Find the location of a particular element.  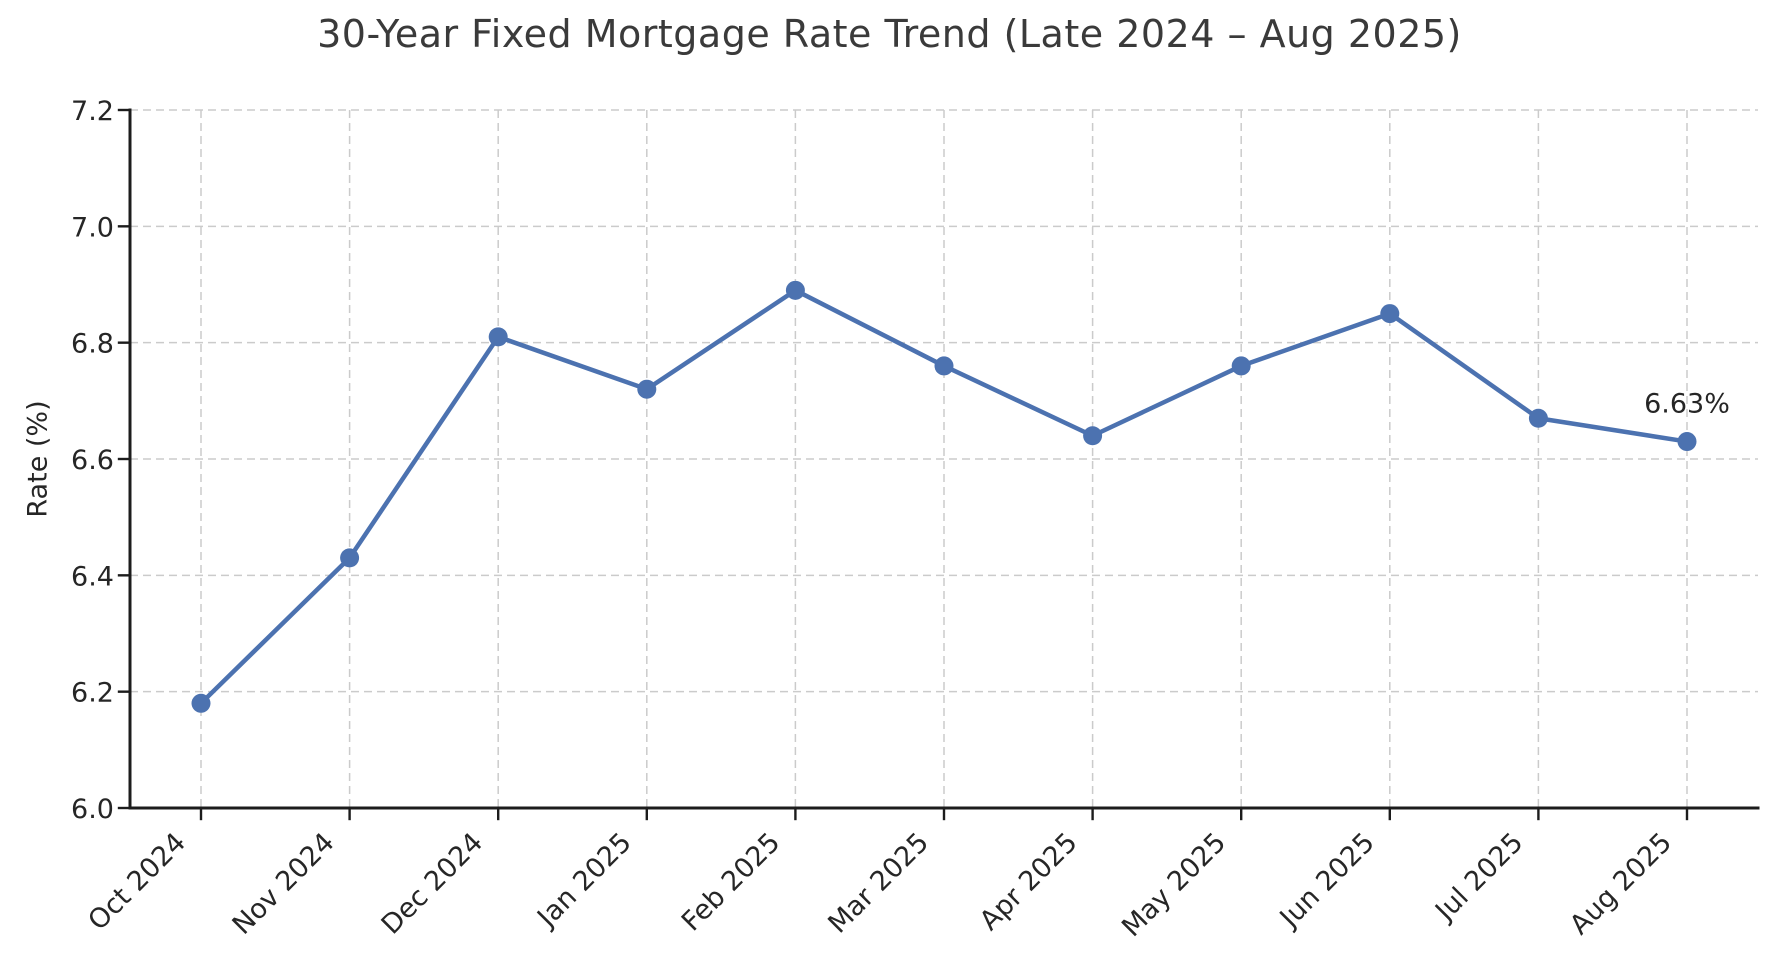

x-tick-label: Aug 2025 is located at coordinates (1621, 884).